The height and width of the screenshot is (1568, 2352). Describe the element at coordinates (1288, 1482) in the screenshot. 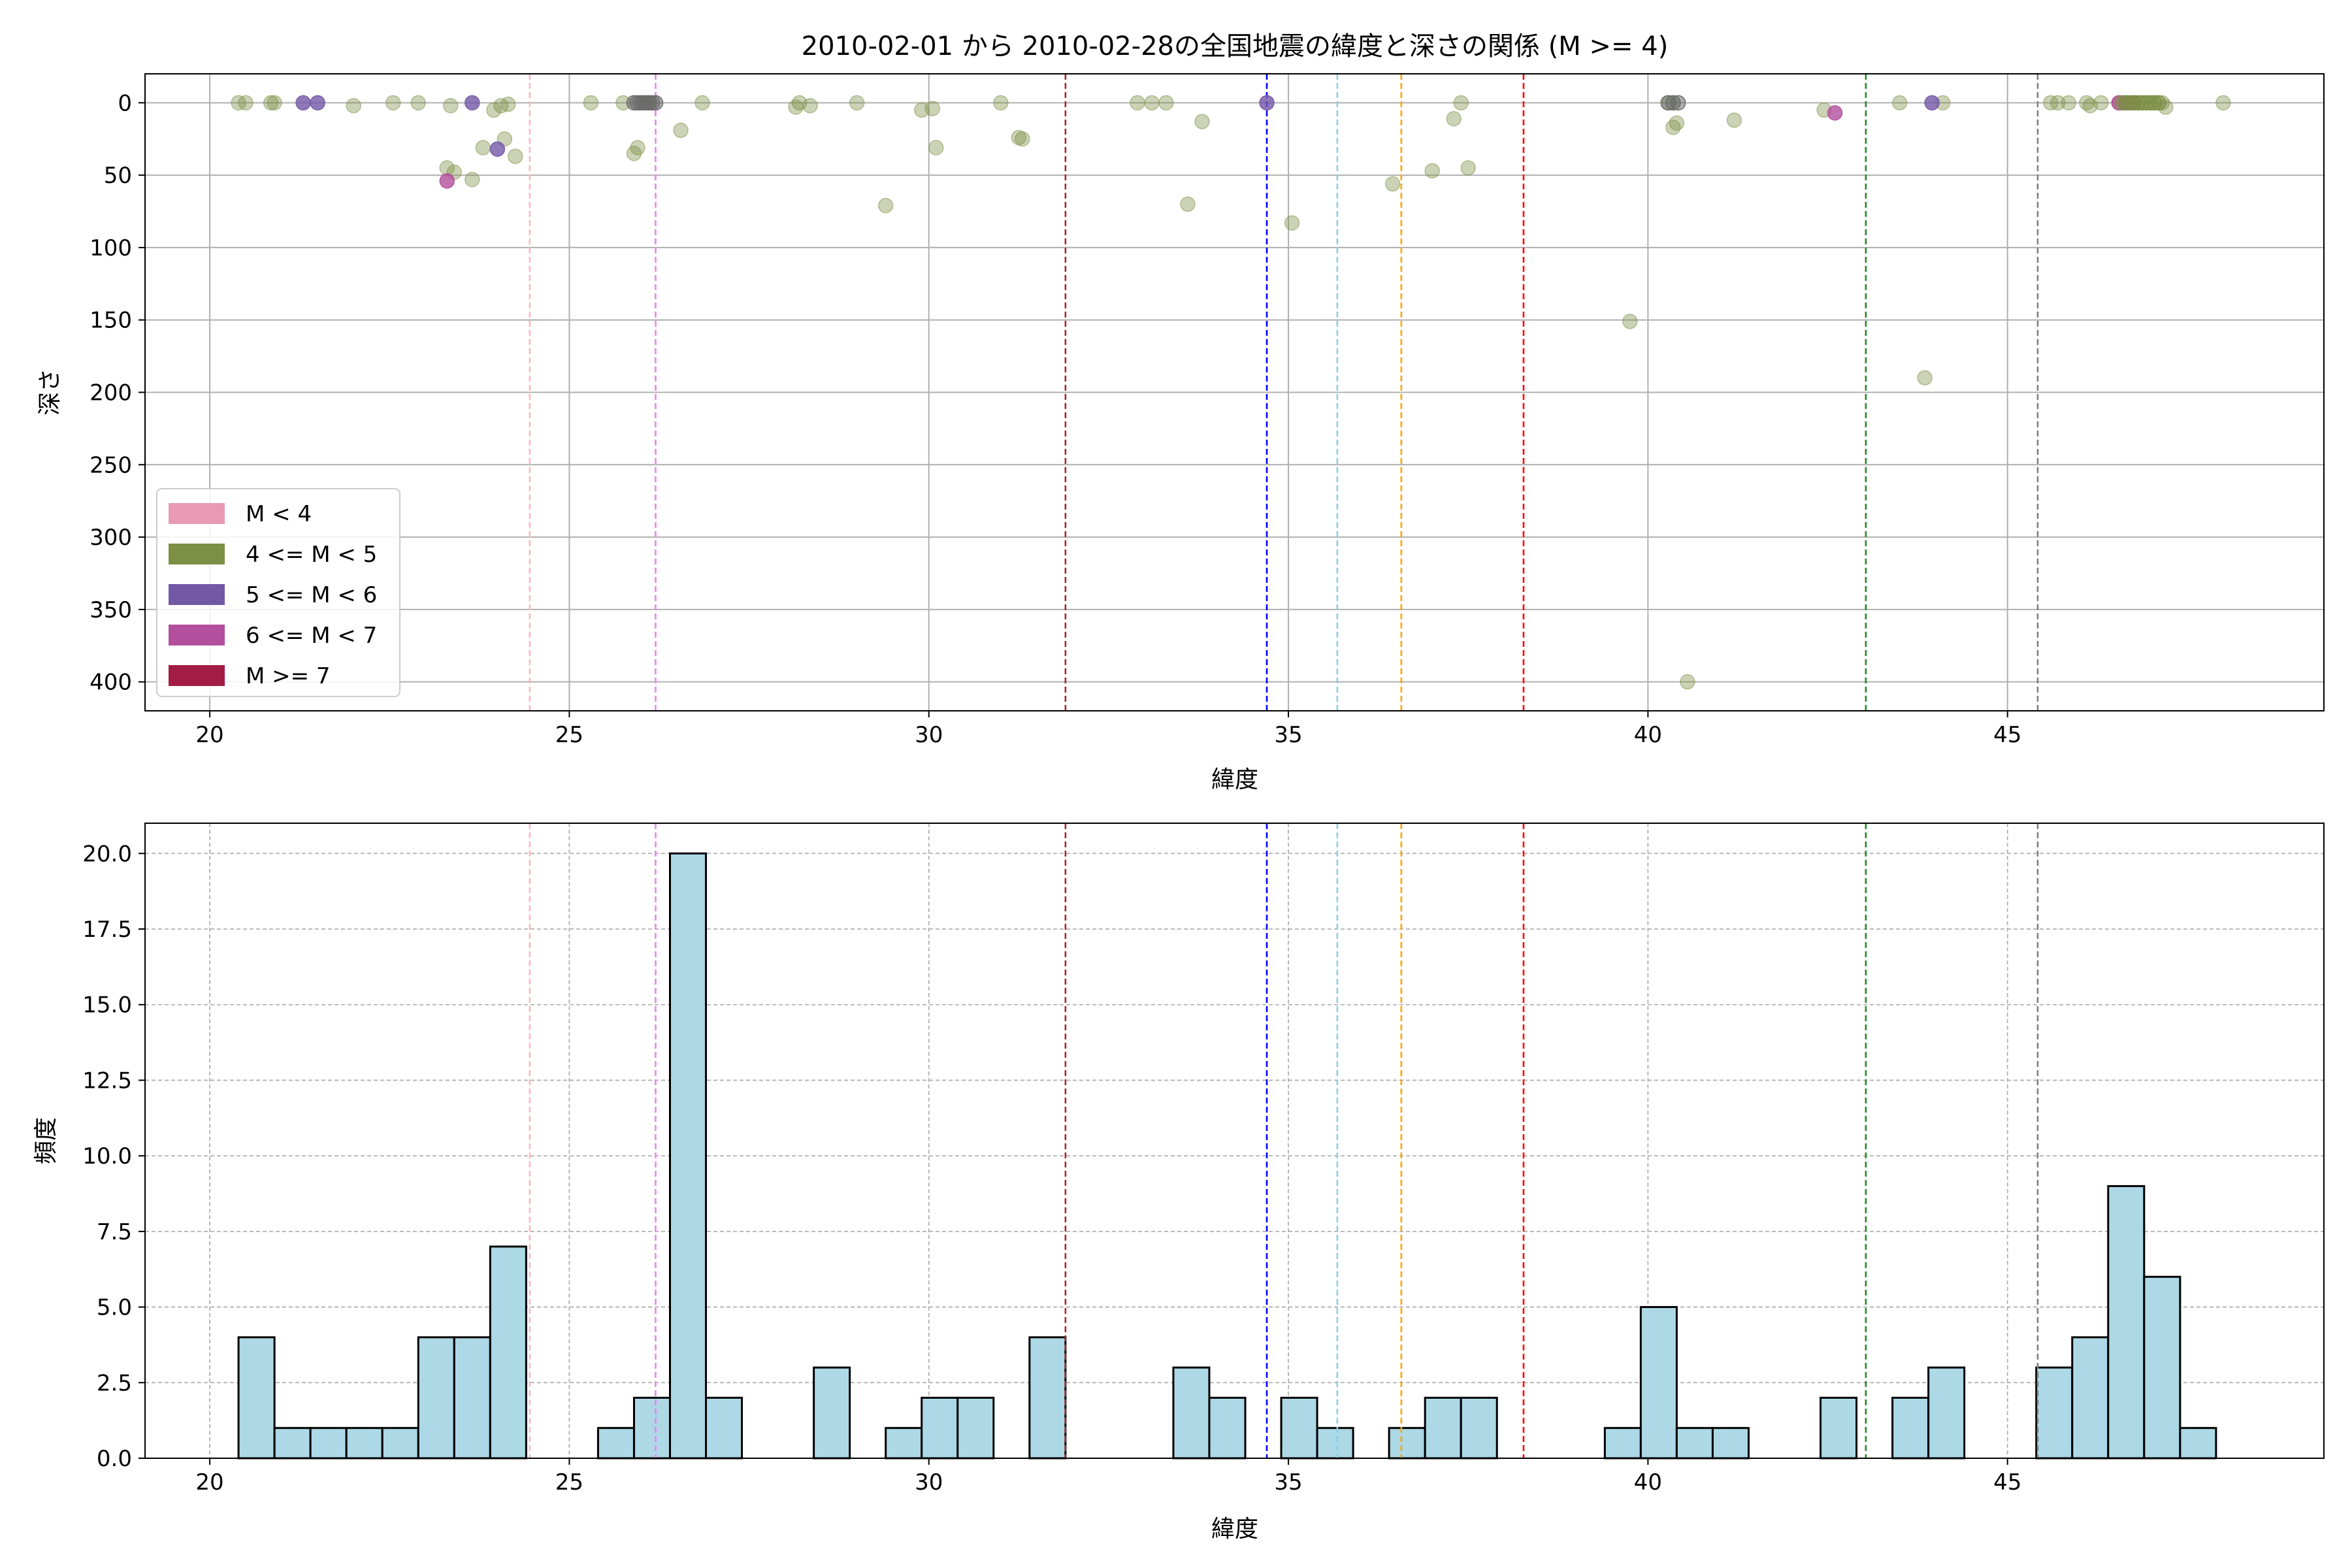

I see `histogram-x-tick-label: 35` at that location.